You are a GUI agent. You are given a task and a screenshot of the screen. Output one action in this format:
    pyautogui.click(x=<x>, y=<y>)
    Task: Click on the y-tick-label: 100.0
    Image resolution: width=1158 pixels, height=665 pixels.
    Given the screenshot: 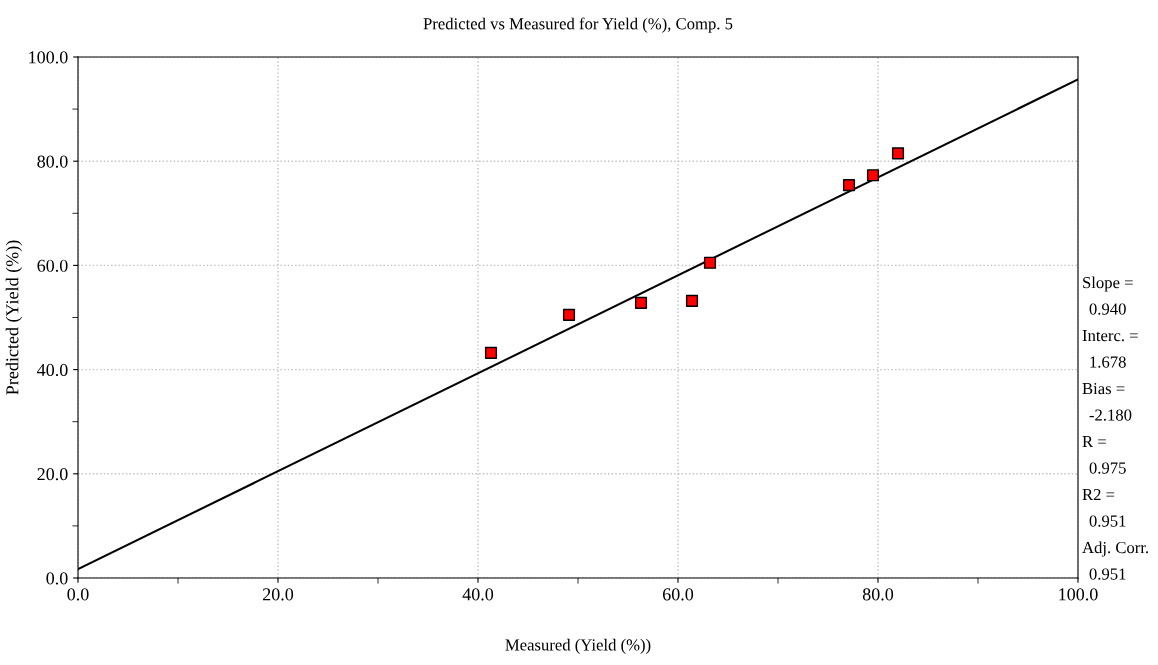 What is the action you would take?
    pyautogui.click(x=48, y=57)
    